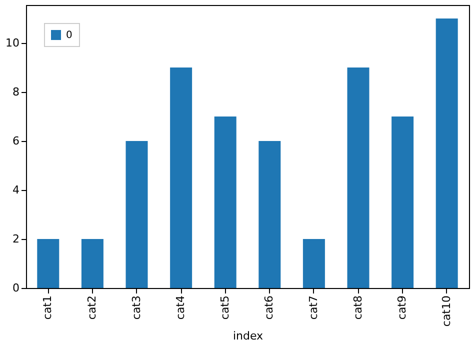  Describe the element at coordinates (402, 308) in the screenshot. I see `x-tick-label: cat9` at that location.